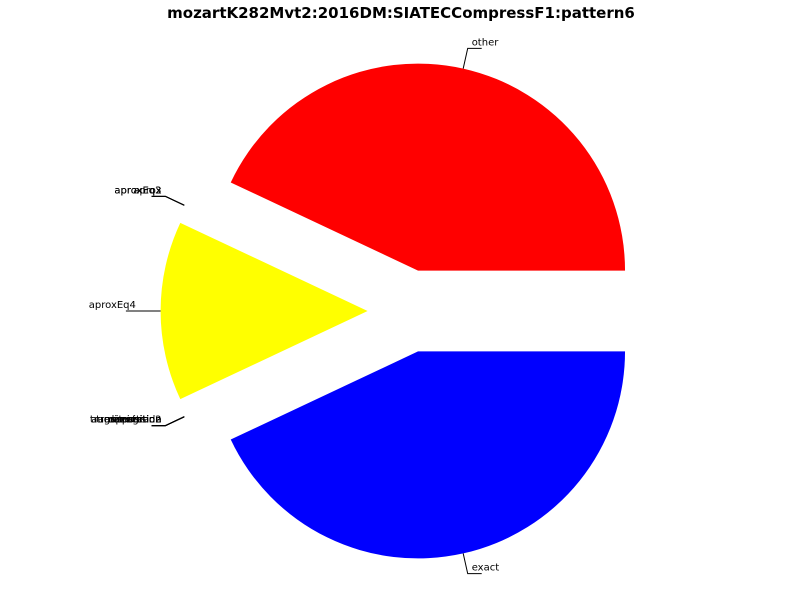 This screenshot has width=800, height=600. Describe the element at coordinates (472, 58) in the screenshot. I see `leader-line-other` at that location.